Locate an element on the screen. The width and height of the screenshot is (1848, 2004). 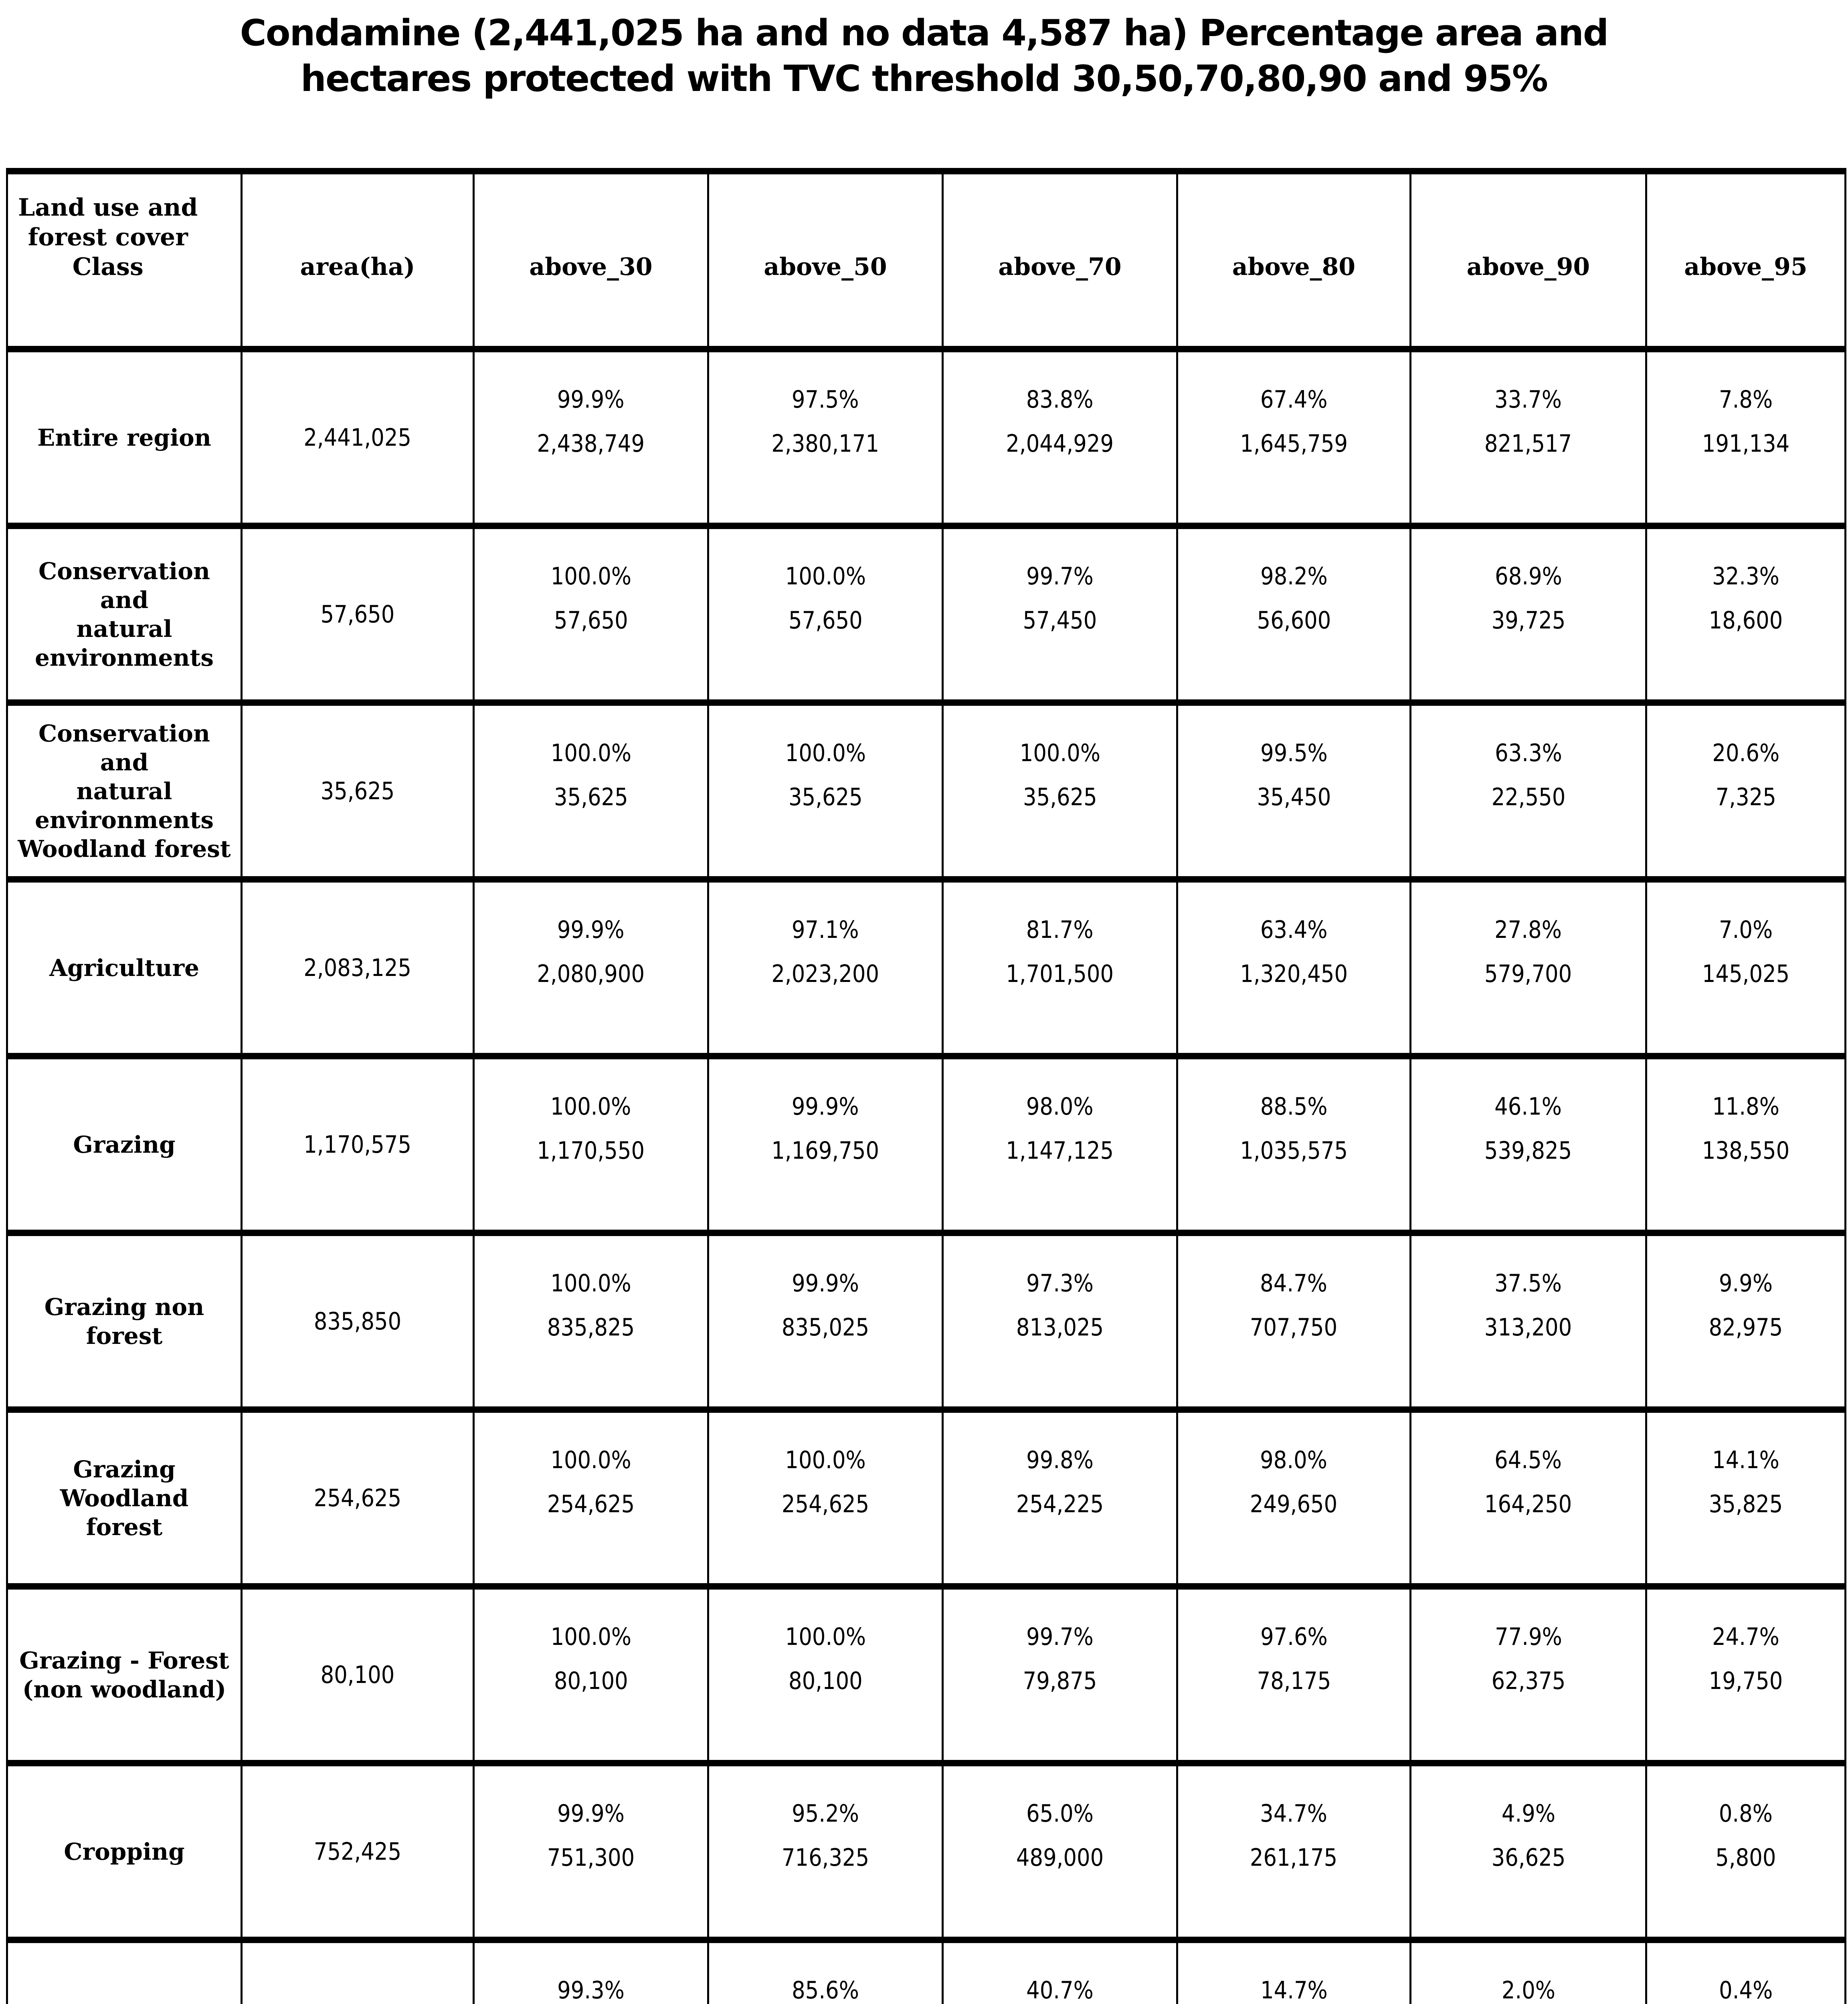
pct-value: 14.7% is located at coordinates (1294, 1990).